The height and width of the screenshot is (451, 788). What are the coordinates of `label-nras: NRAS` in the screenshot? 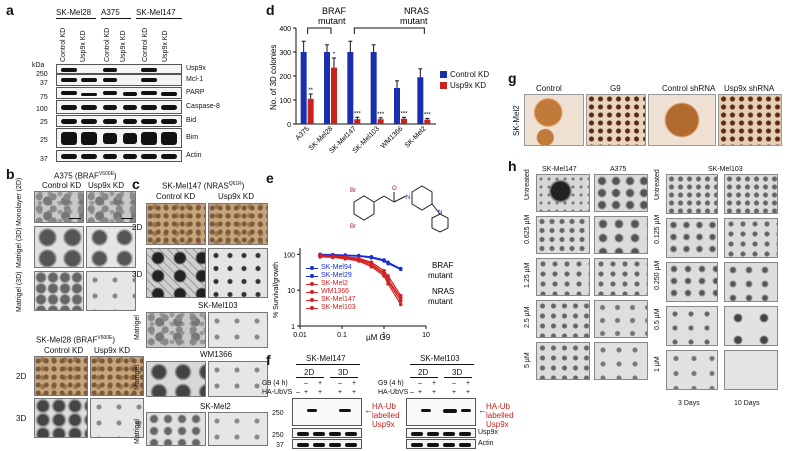 It's located at (443, 291).